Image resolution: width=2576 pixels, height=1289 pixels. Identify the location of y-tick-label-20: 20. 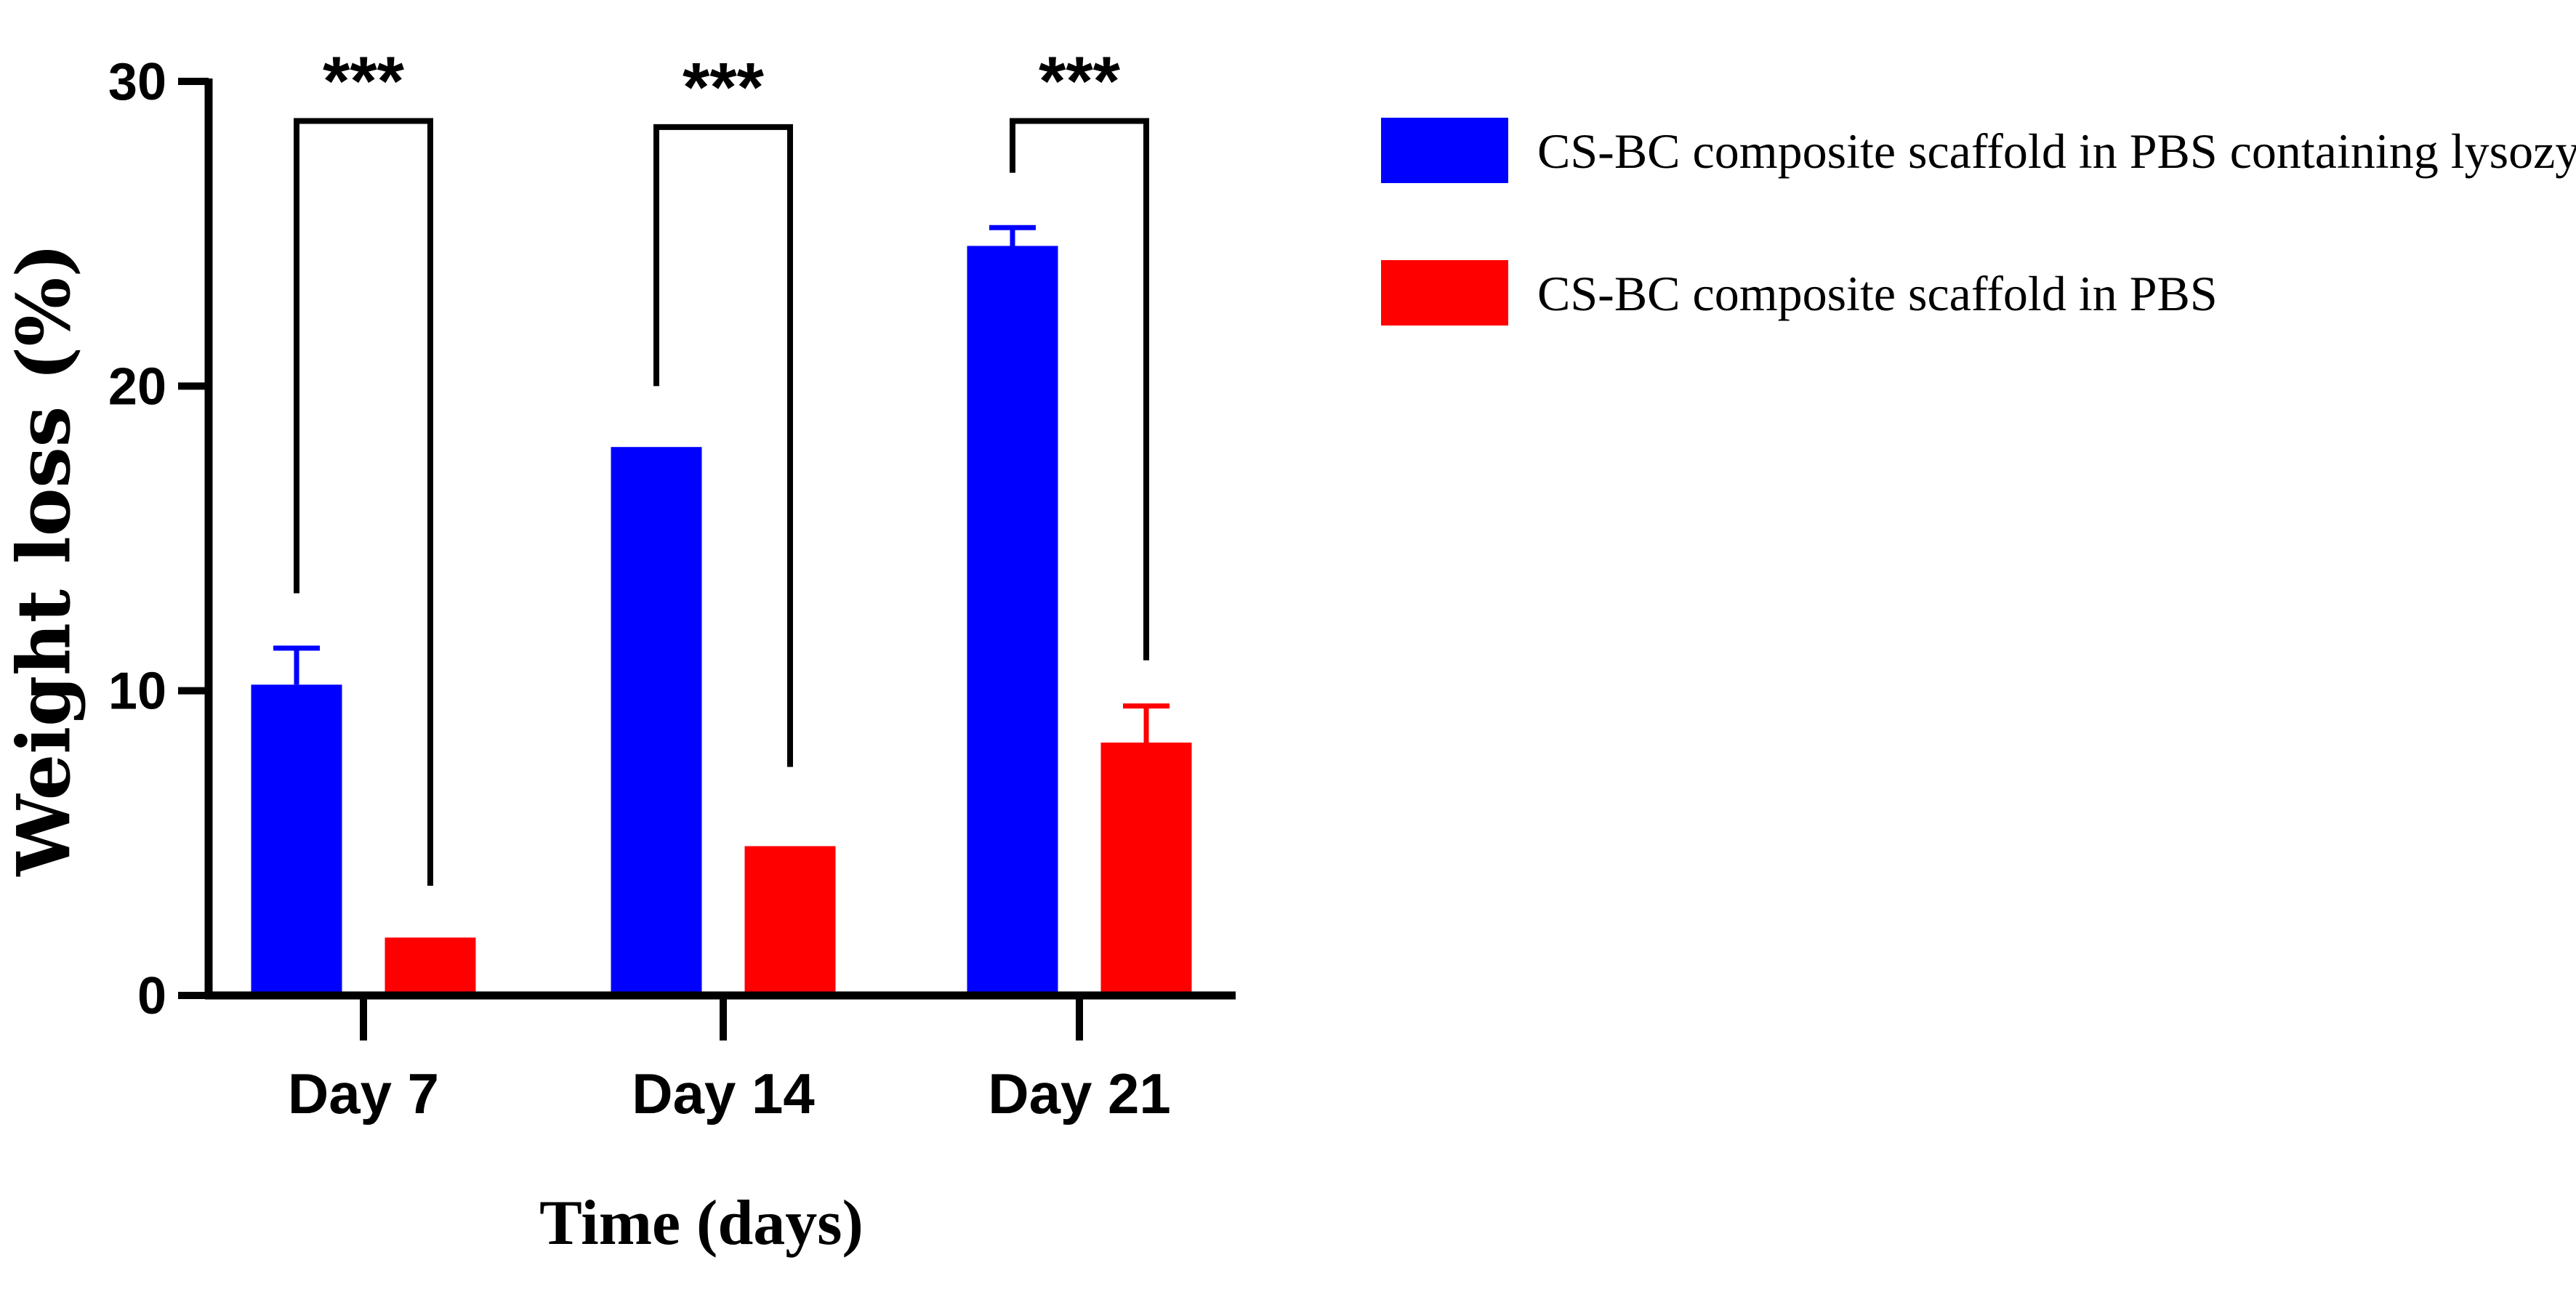
(137, 386).